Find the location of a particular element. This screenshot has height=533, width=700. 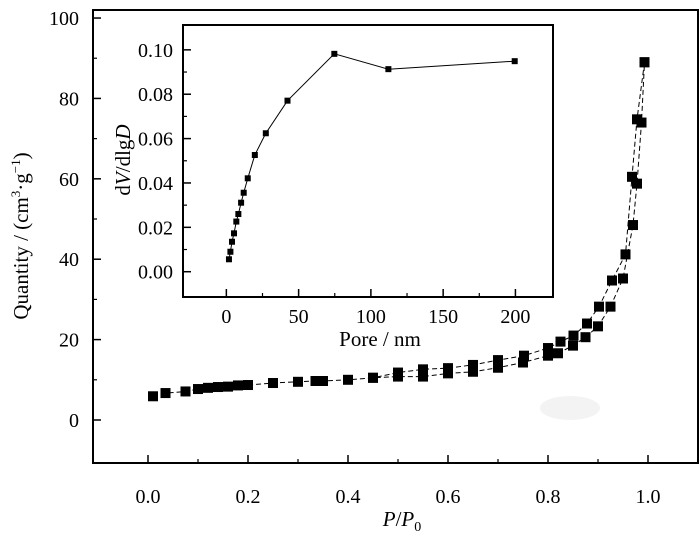

x-tick-label: 200 is located at coordinates (515, 317).